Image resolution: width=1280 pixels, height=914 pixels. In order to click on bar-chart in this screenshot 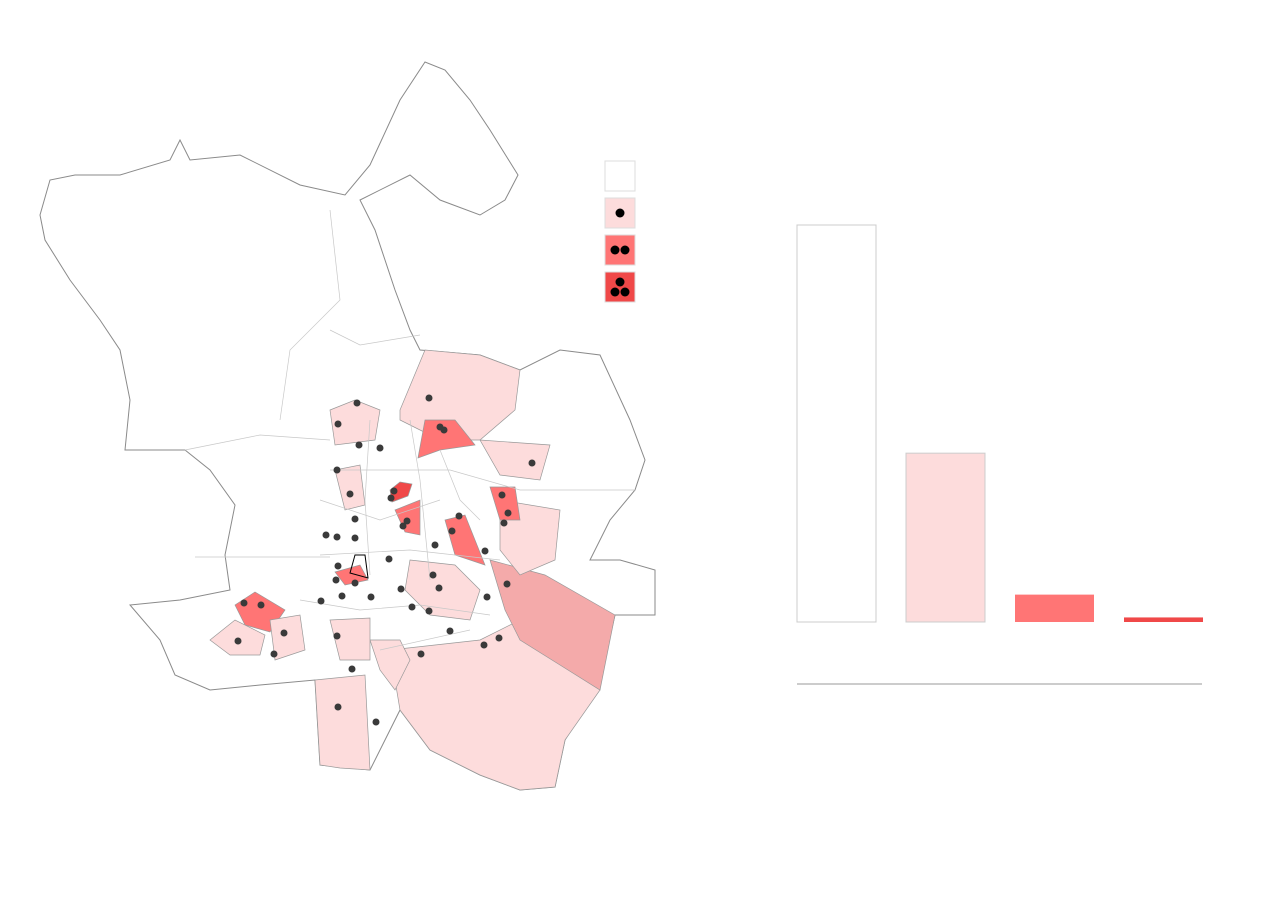, I will do `click(999, 423)`.